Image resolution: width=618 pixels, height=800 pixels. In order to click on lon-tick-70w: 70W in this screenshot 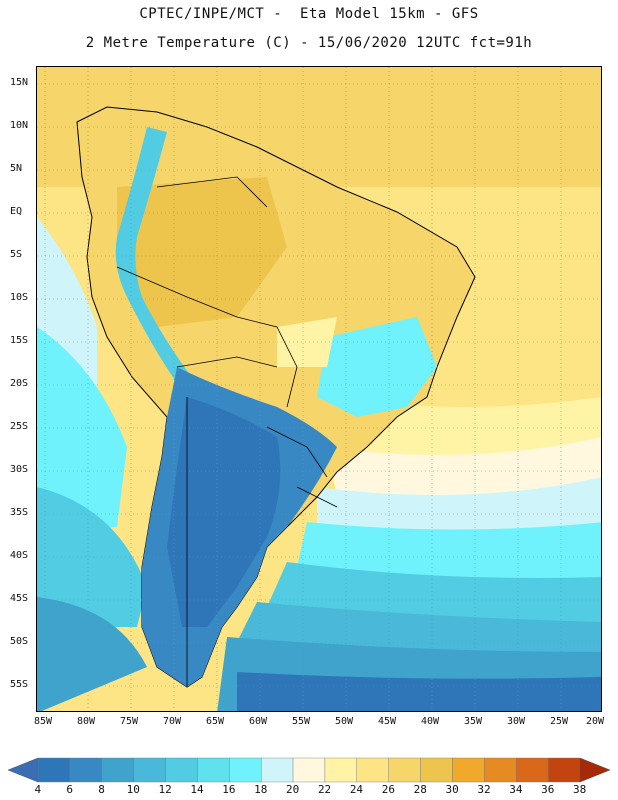, I will do `click(172, 721)`.